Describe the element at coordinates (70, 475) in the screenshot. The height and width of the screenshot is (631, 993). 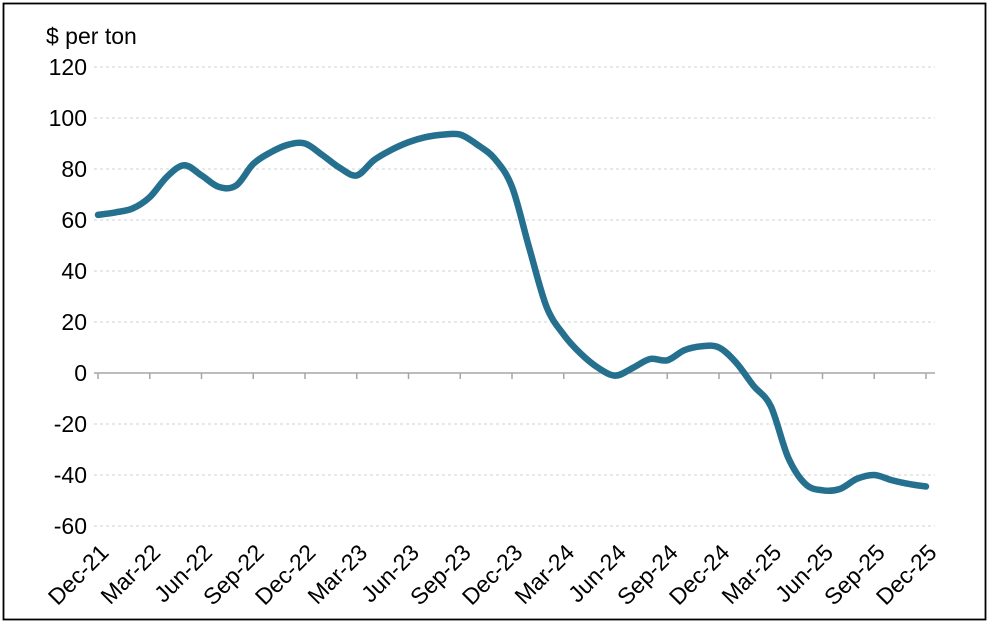
I see `y-tick-label: -40` at that location.